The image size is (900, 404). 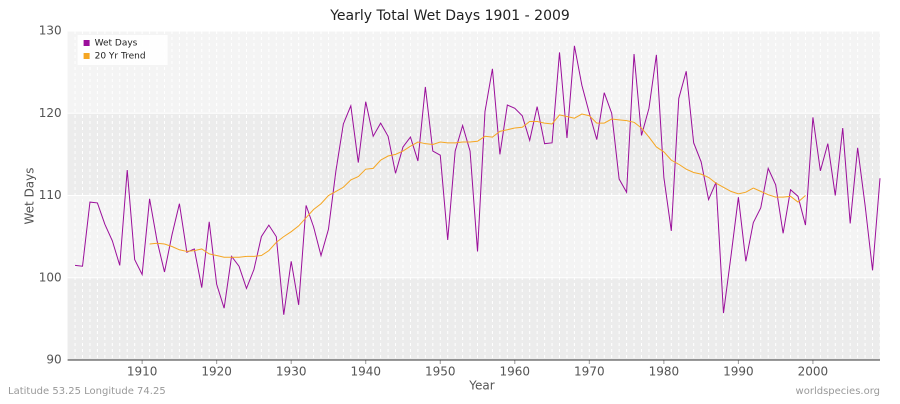 I want to click on footer-left: Latitude 53.25 Longitude 74.25, so click(x=87, y=391).